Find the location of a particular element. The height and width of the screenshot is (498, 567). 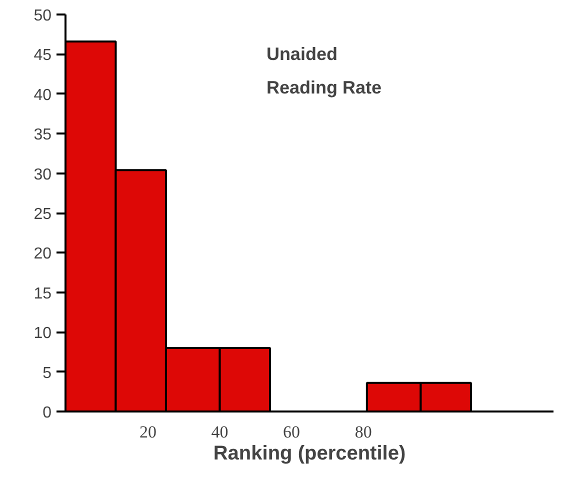

y-tick-label: 40 is located at coordinates (43, 95).